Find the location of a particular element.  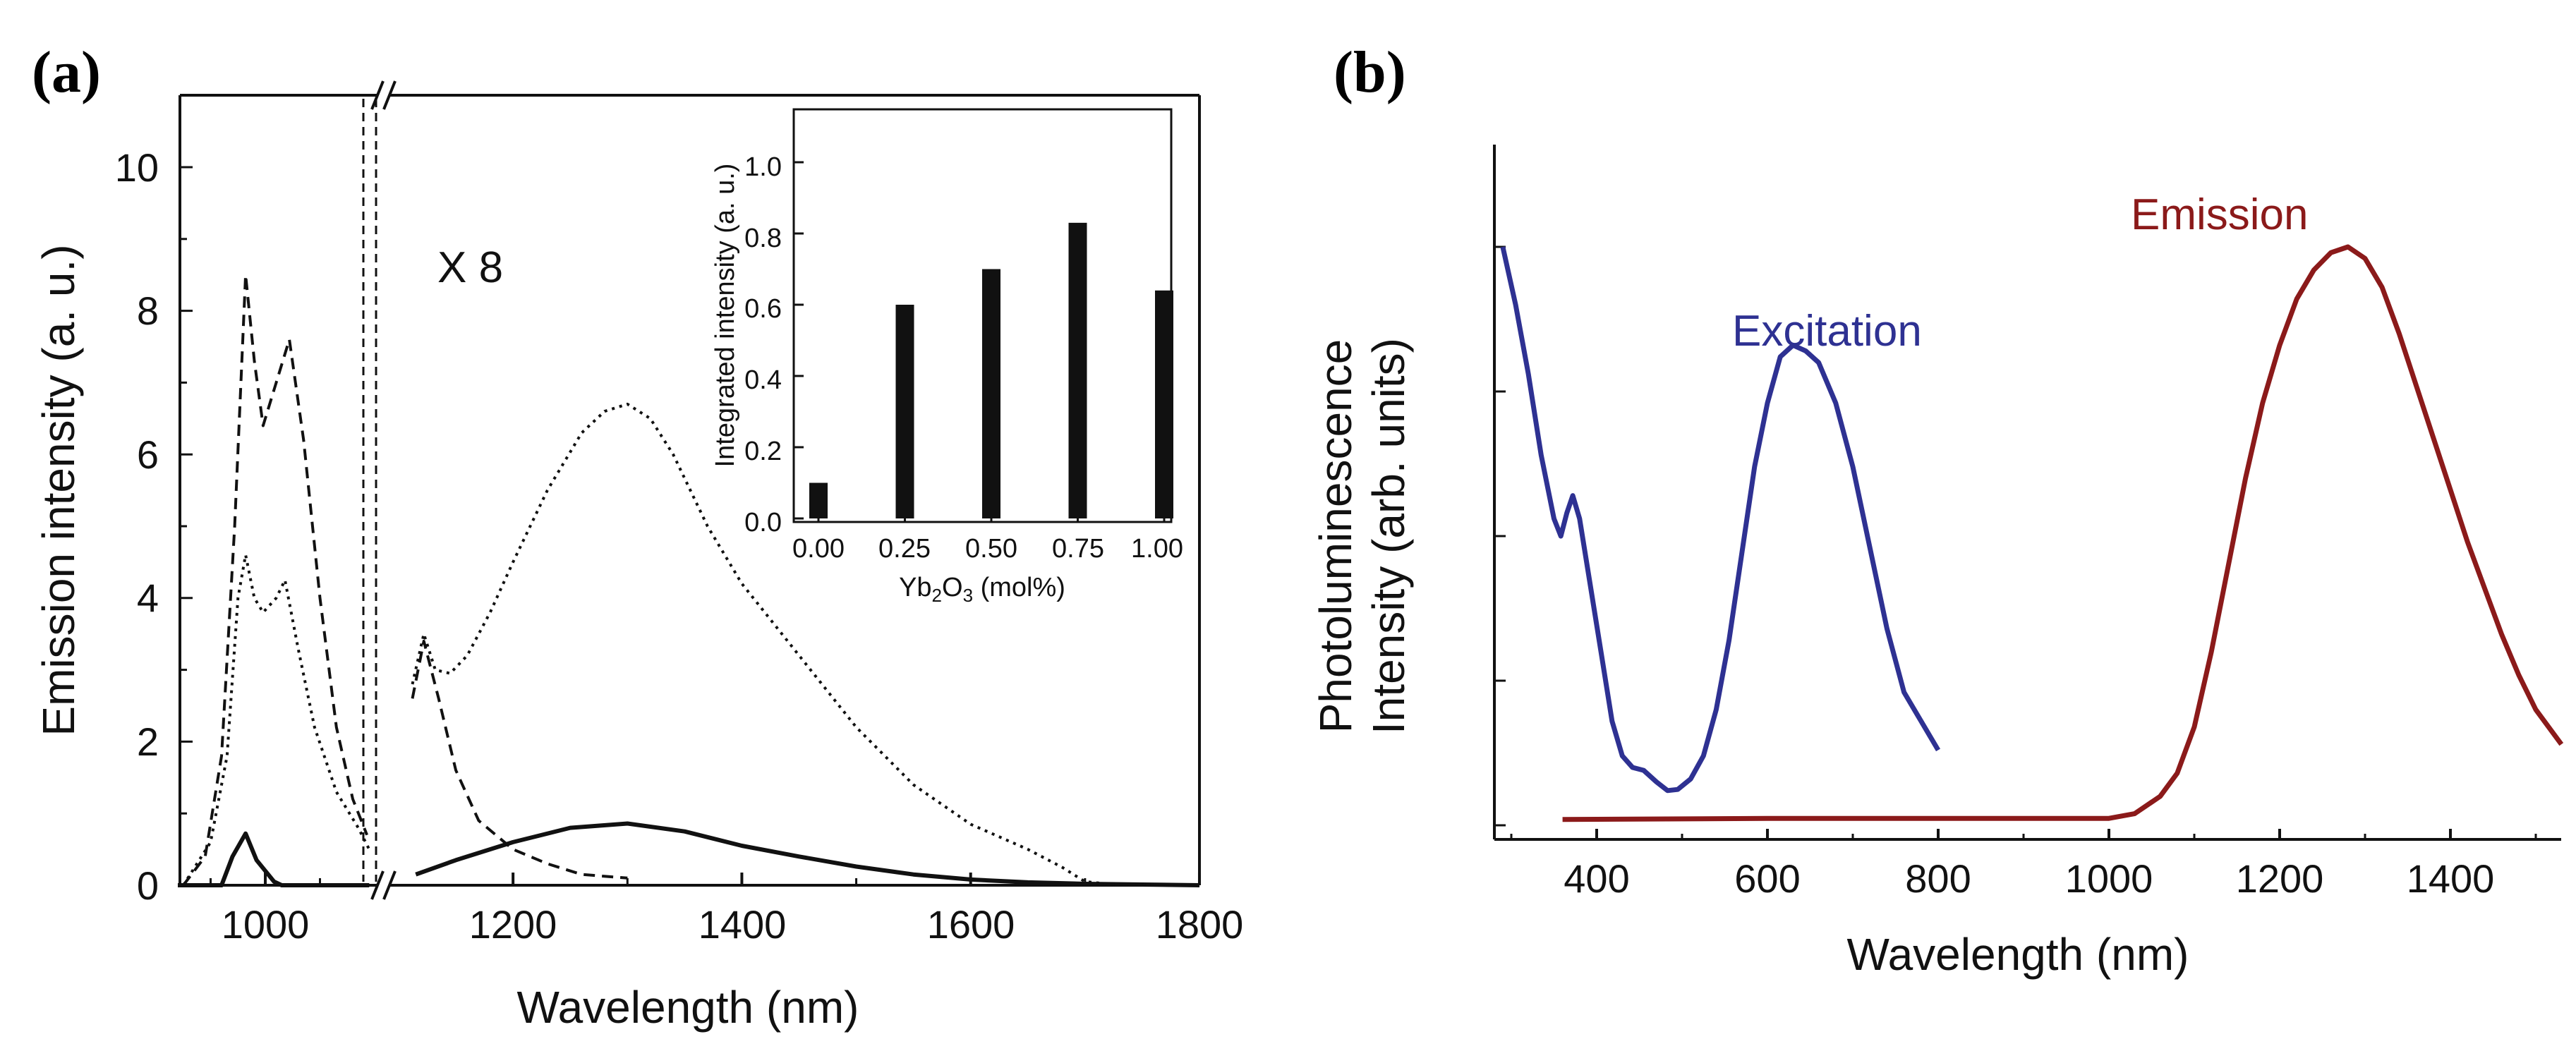

b-xtick-label: 1400 is located at coordinates (2451, 879).